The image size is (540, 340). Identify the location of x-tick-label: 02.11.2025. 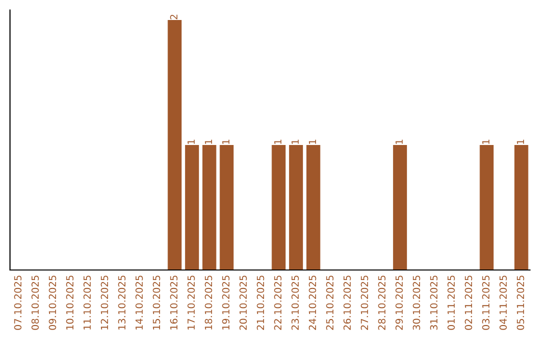
(468, 303).